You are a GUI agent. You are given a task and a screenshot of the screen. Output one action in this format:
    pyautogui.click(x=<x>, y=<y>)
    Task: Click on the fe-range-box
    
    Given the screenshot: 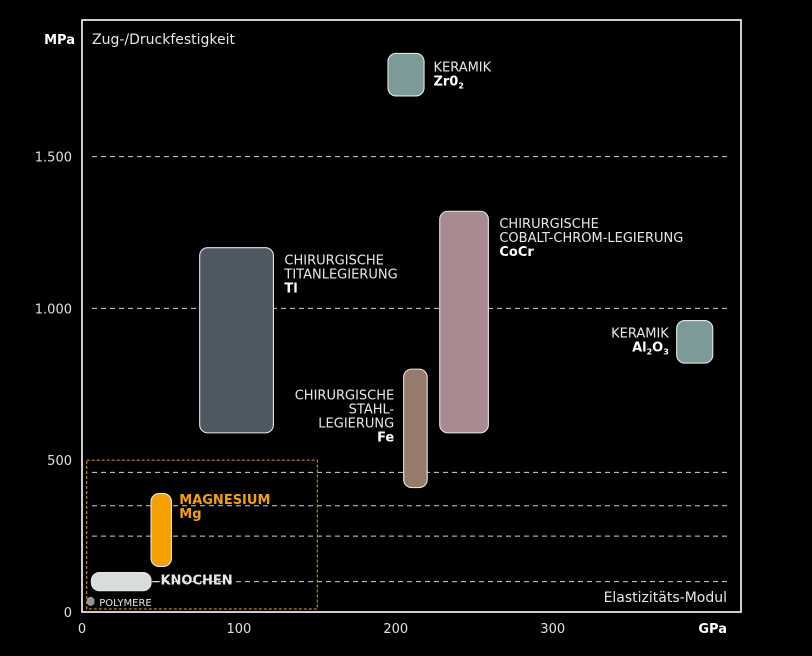 What is the action you would take?
    pyautogui.click(x=415, y=428)
    